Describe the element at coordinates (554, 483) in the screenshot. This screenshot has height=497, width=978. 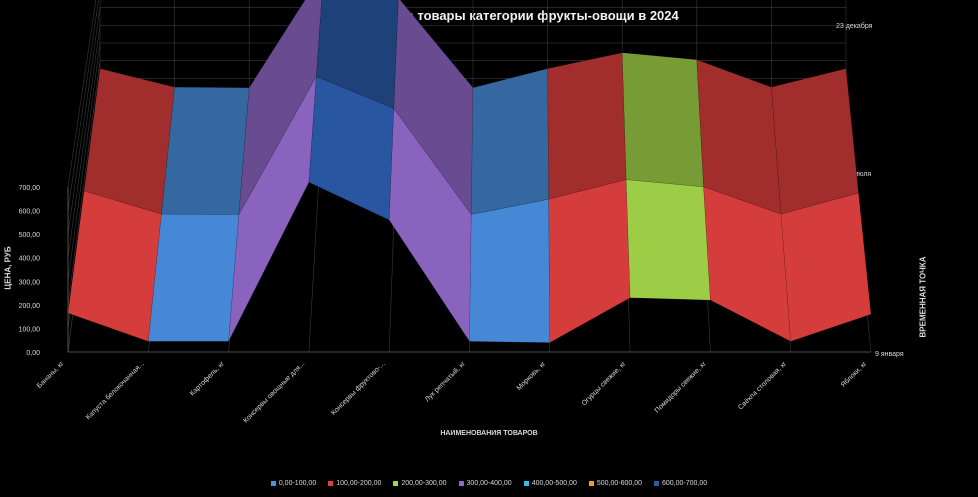
I see `legend-label: 400,00-500,00` at that location.